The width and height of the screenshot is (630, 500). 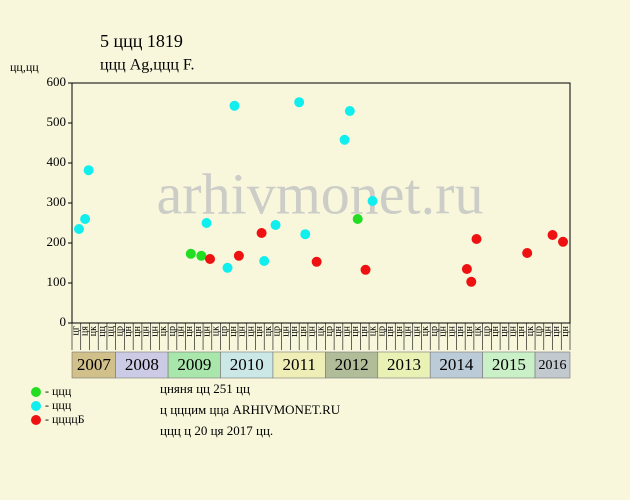 I want to click on year-label: 2014, so click(x=456, y=364).